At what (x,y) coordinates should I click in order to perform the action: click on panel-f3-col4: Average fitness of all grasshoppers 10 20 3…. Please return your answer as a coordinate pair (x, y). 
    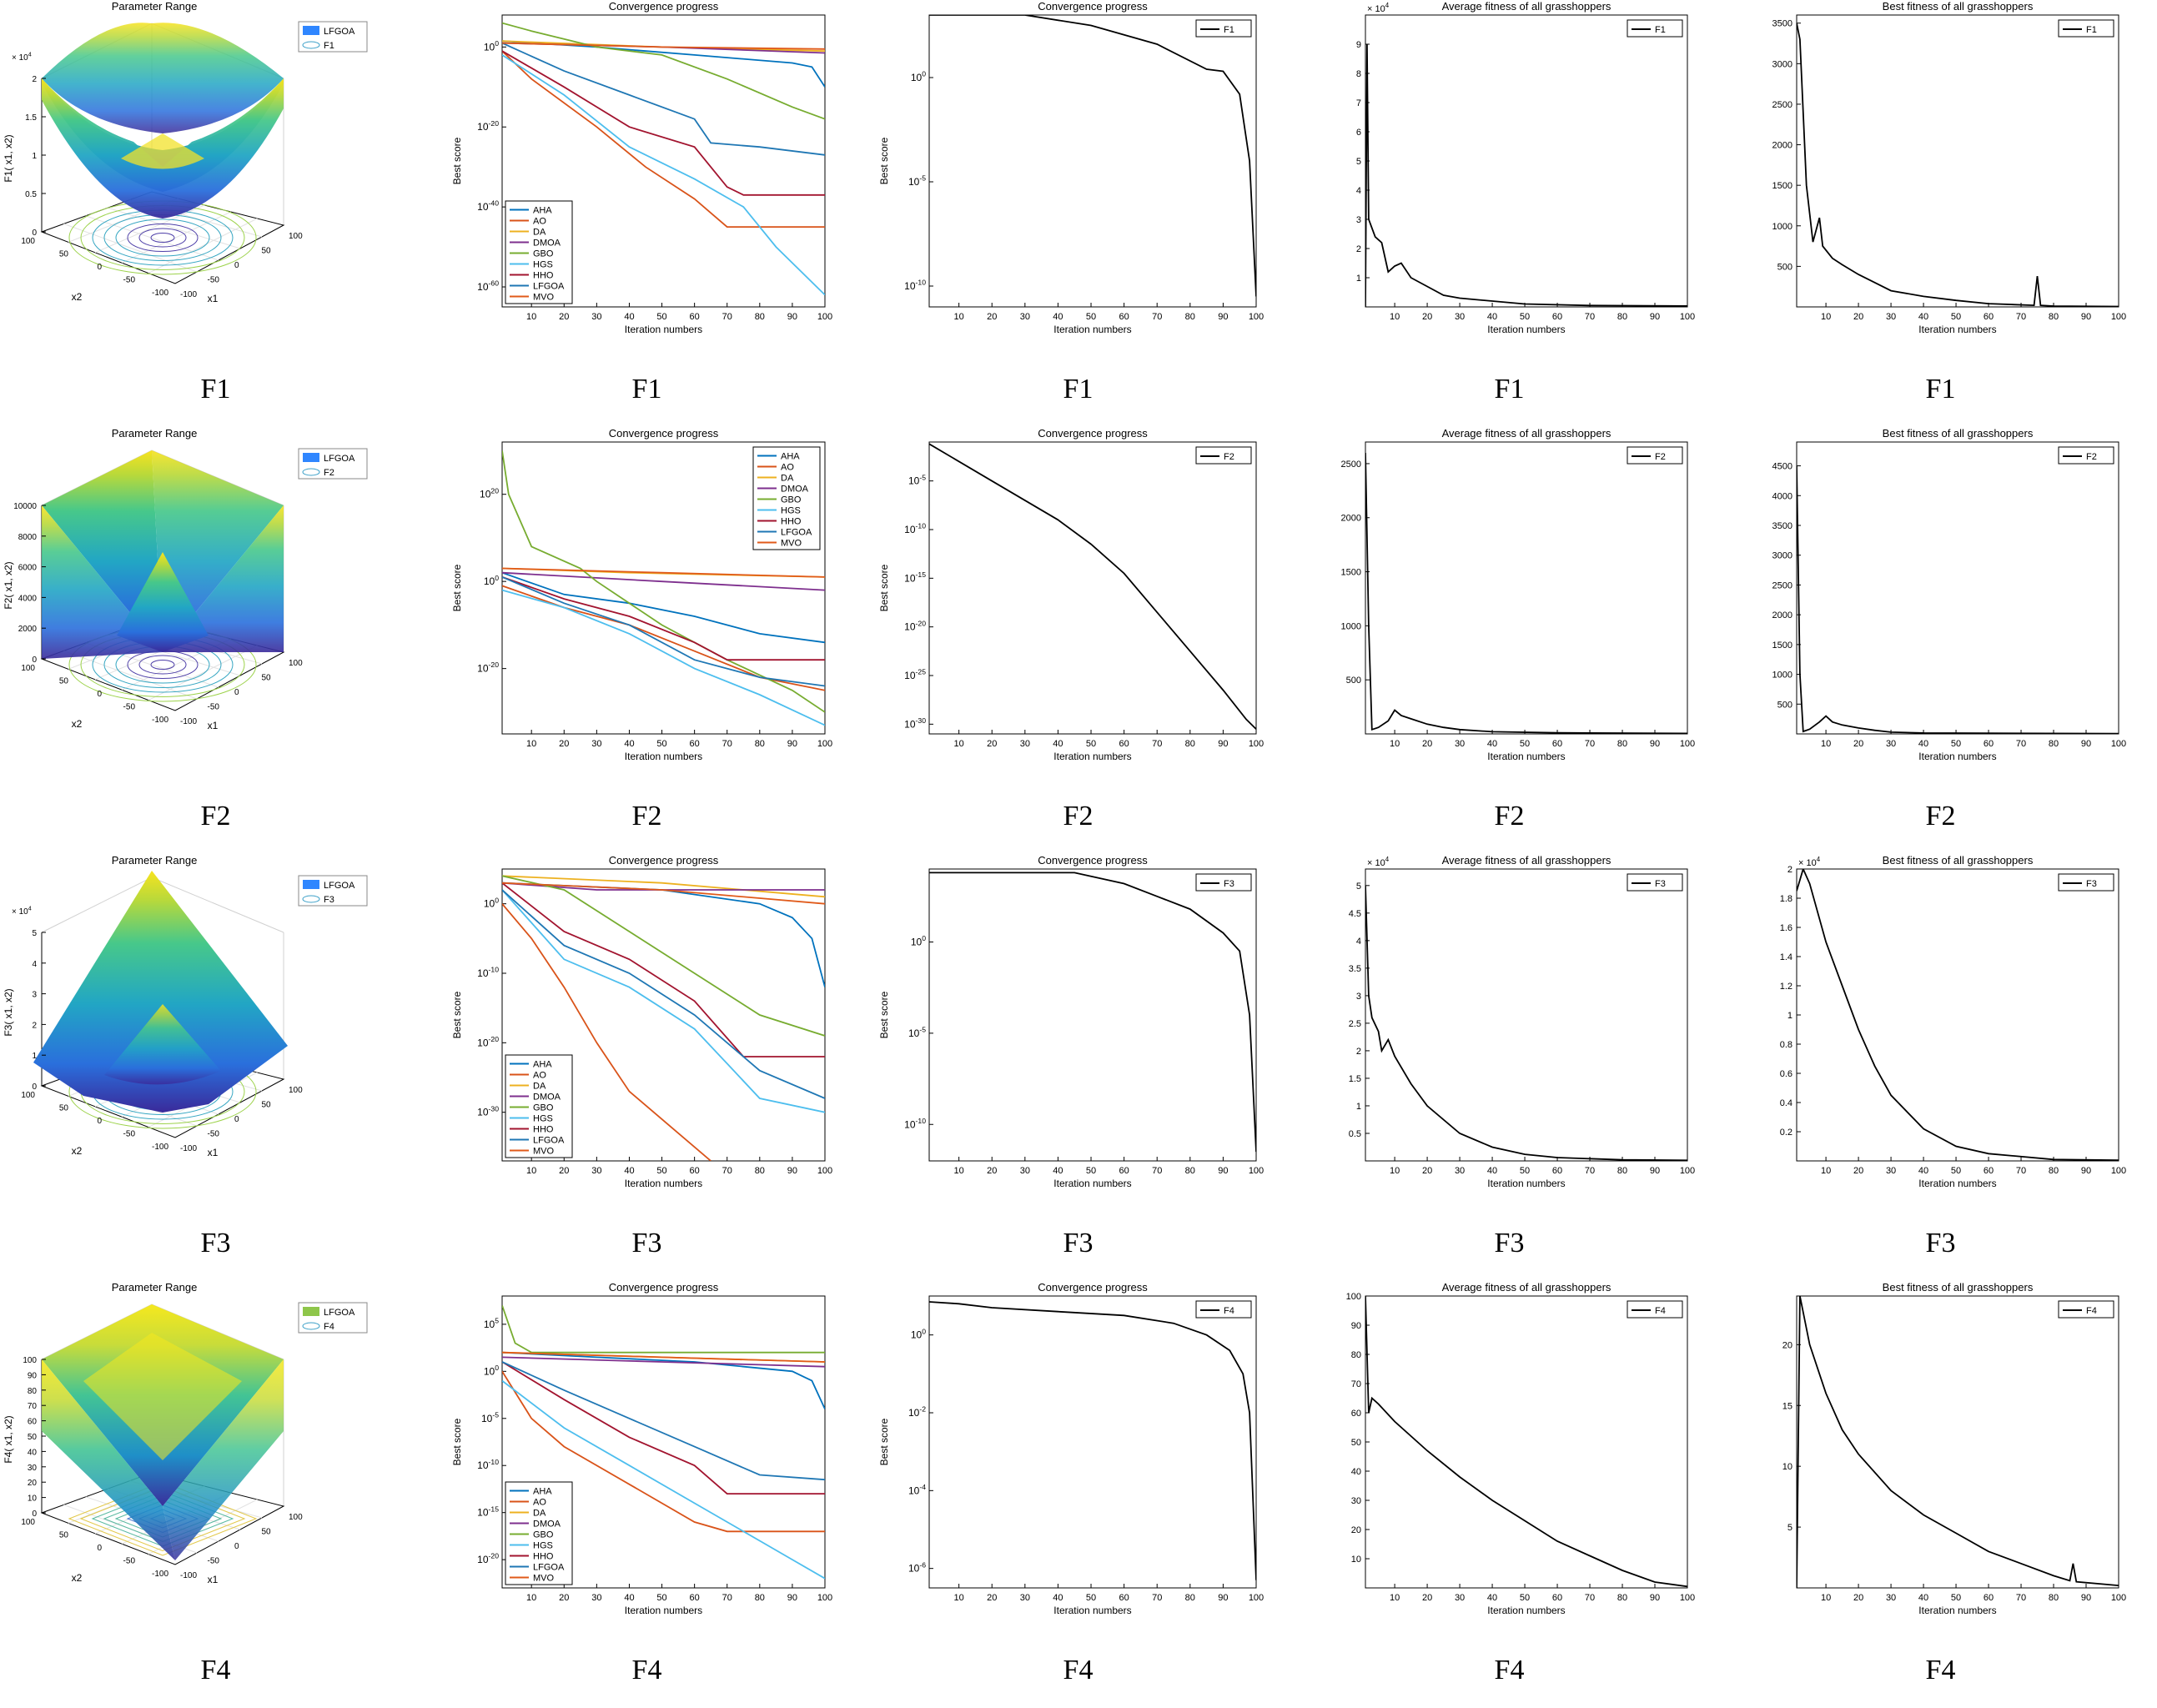
    Looking at the image, I should click on (1509, 1067).